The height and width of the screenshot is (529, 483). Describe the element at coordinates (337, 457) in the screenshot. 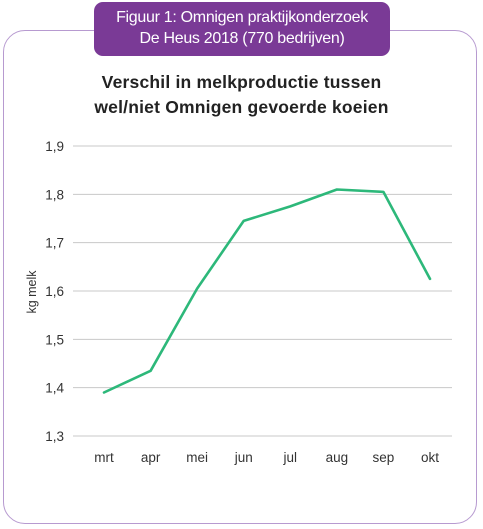

I see `x-tick-label: aug` at that location.